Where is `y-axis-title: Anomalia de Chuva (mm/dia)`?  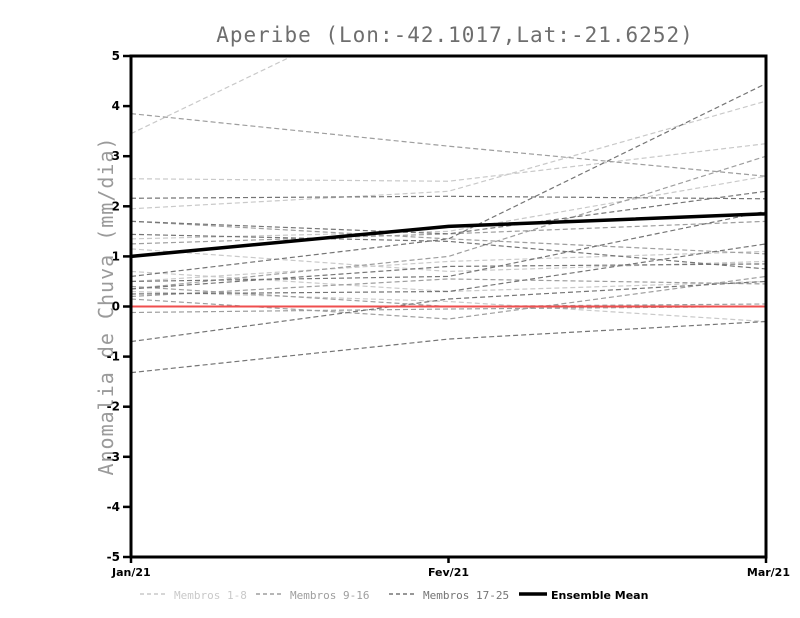 y-axis-title: Anomalia de Chuva (mm/dia) is located at coordinates (106, 305).